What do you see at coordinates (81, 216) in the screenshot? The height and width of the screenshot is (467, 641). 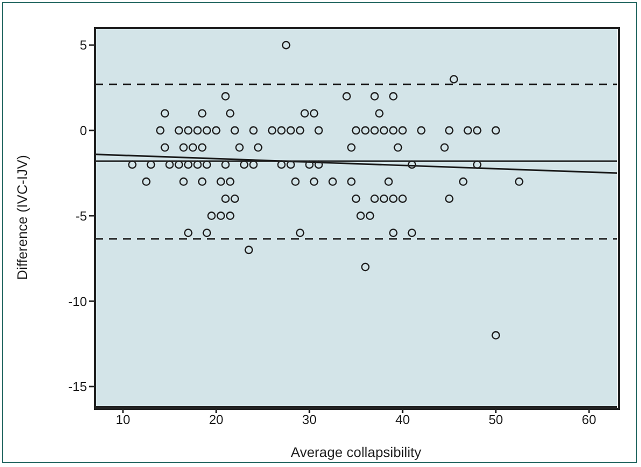 I see `y-tick-label: -5` at bounding box center [81, 216].